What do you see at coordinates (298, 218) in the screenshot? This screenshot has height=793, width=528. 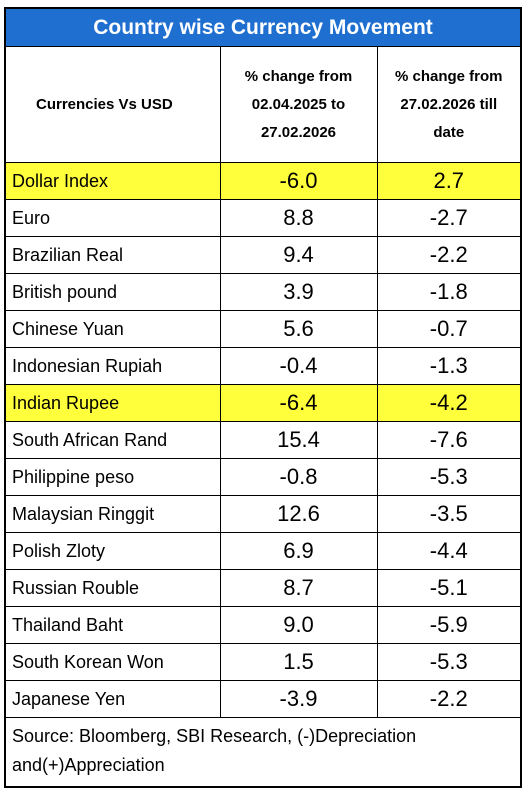 I see `change-period-1: 8.8` at bounding box center [298, 218].